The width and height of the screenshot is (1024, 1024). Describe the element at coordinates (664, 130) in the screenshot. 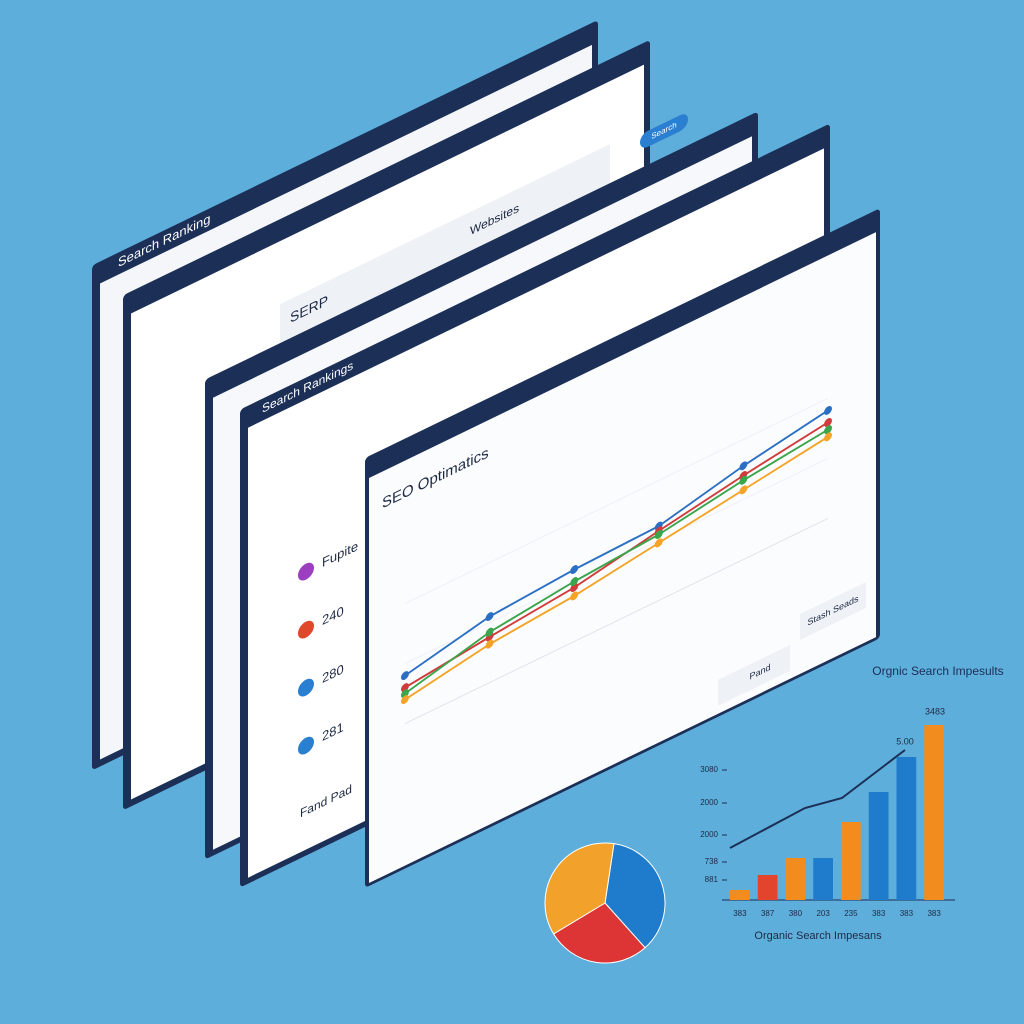

I see `search-button` at that location.